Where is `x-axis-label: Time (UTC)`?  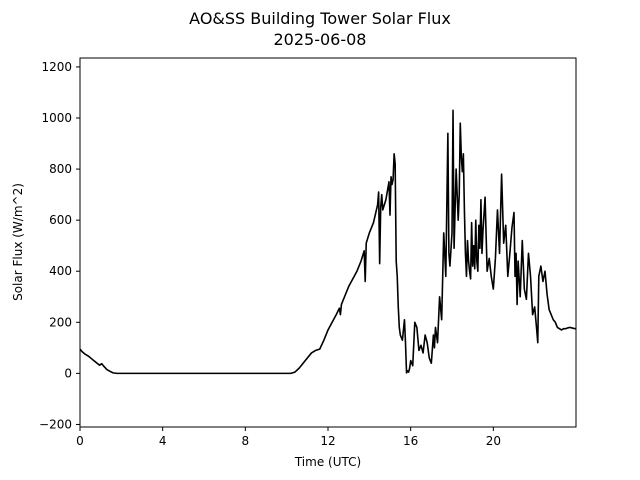
x-axis-label: Time (UTC) is located at coordinates (327, 462).